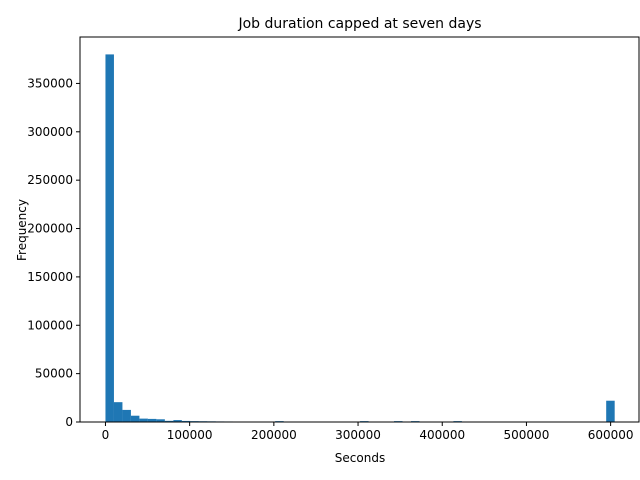 This screenshot has height=480, width=640. What do you see at coordinates (50, 132) in the screenshot?
I see `y-tick-label: 300000` at bounding box center [50, 132].